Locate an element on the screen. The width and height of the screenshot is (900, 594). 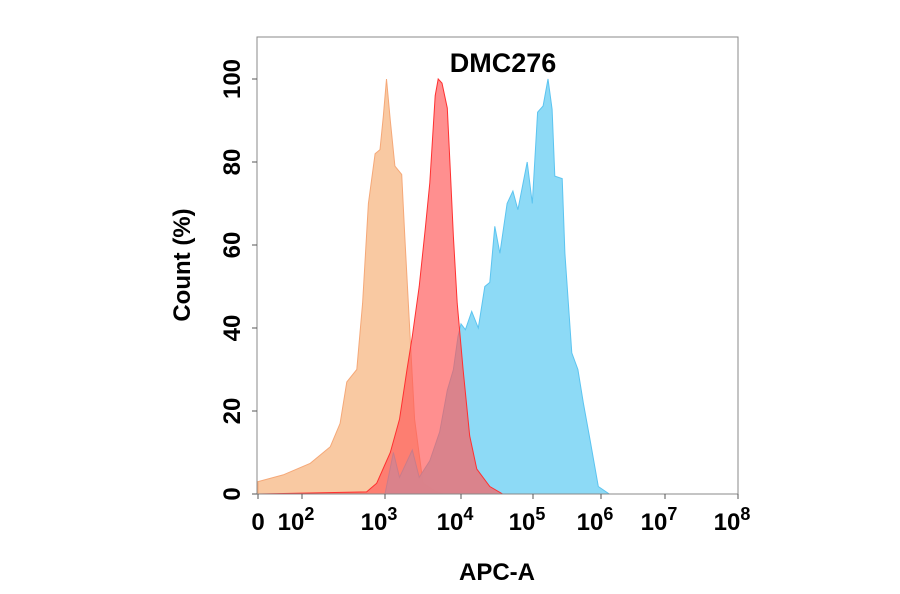
x-axis-label: APC-A is located at coordinates (497, 572).